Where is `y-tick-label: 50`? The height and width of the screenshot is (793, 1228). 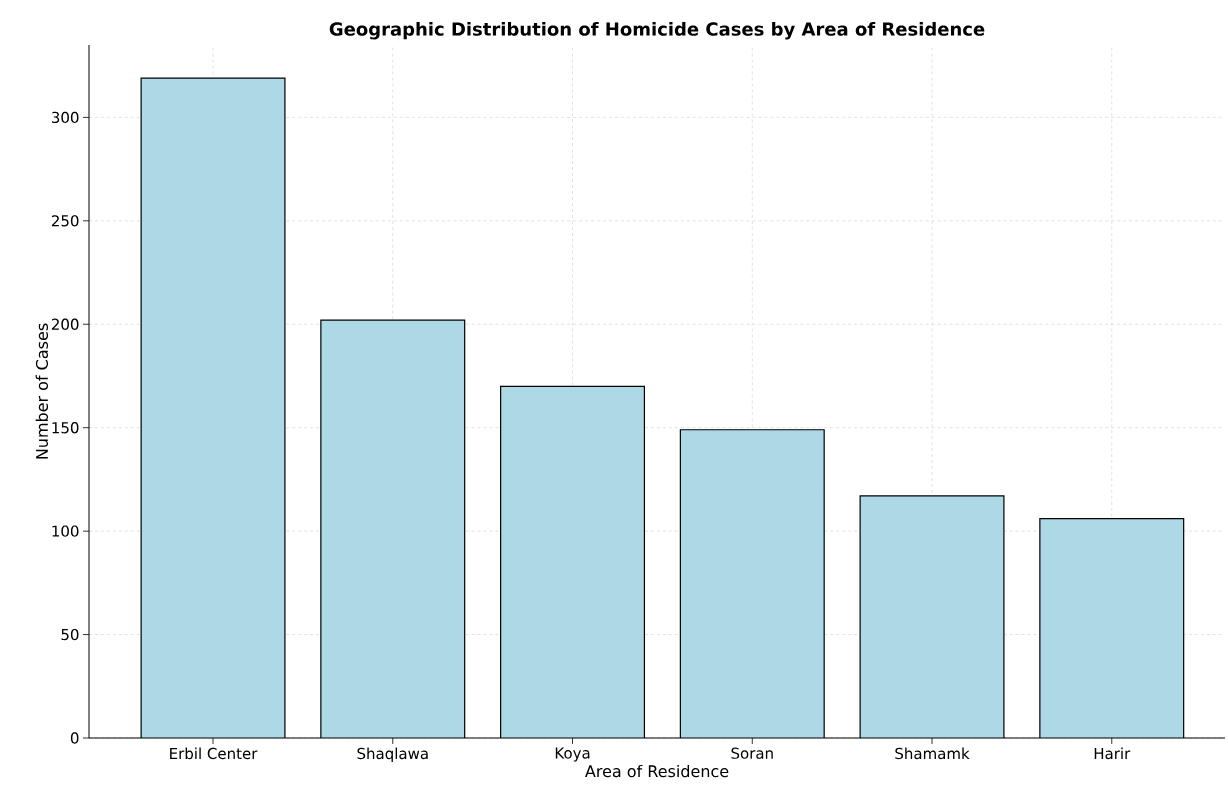 y-tick-label: 50 is located at coordinates (70, 634).